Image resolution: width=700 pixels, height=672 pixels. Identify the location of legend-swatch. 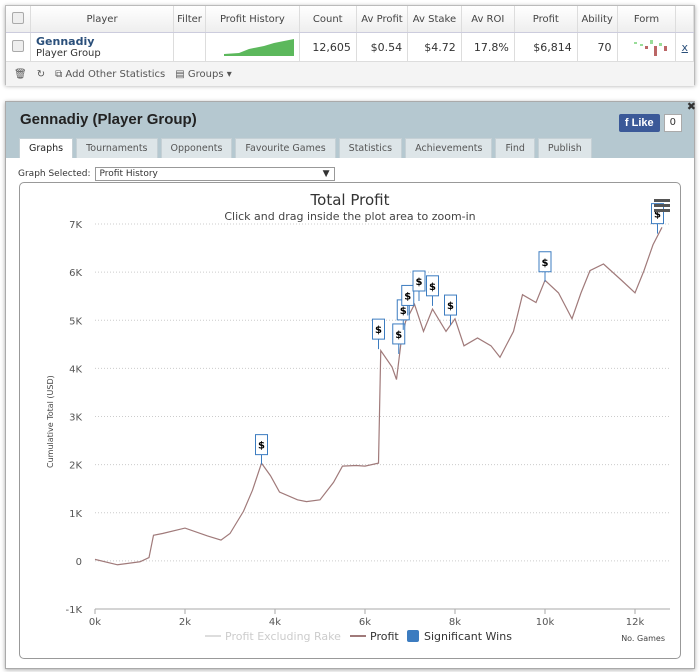
(413, 636).